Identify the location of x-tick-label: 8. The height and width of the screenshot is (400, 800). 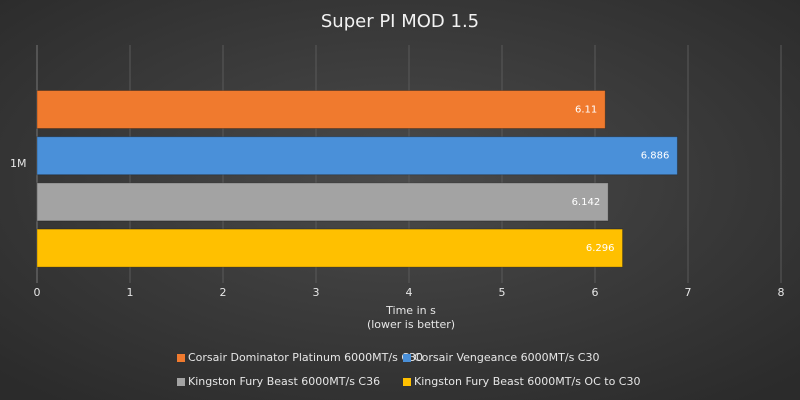
(781, 292).